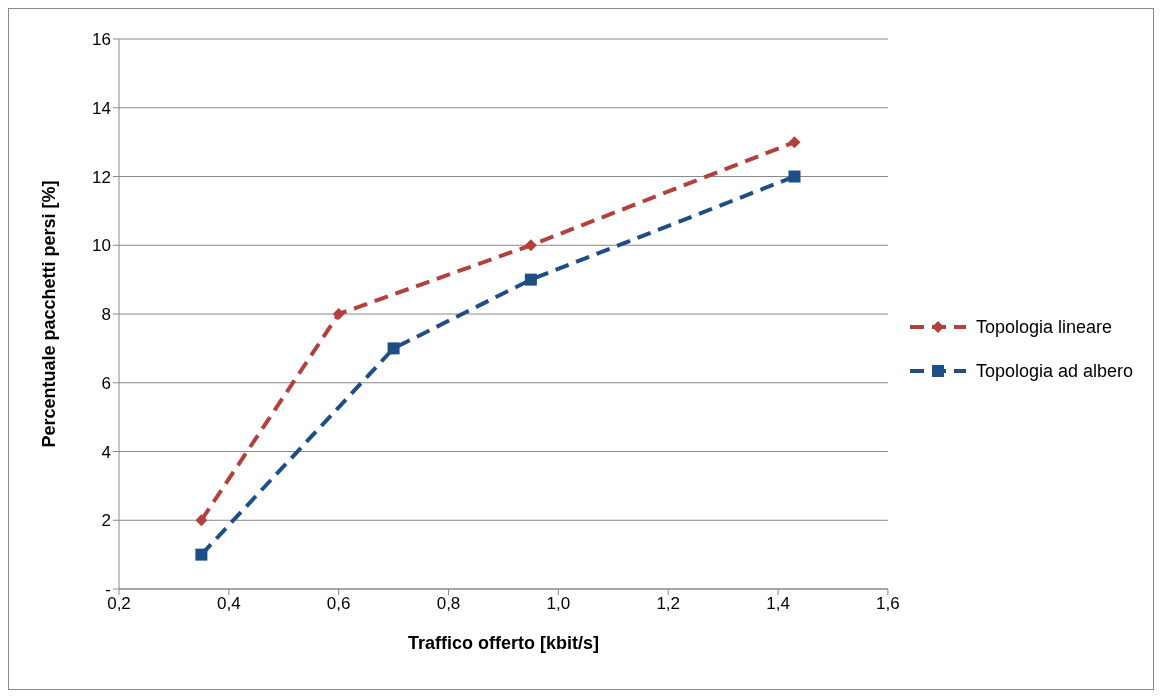  What do you see at coordinates (448, 604) in the screenshot?
I see `x-tick-label: 0,8` at bounding box center [448, 604].